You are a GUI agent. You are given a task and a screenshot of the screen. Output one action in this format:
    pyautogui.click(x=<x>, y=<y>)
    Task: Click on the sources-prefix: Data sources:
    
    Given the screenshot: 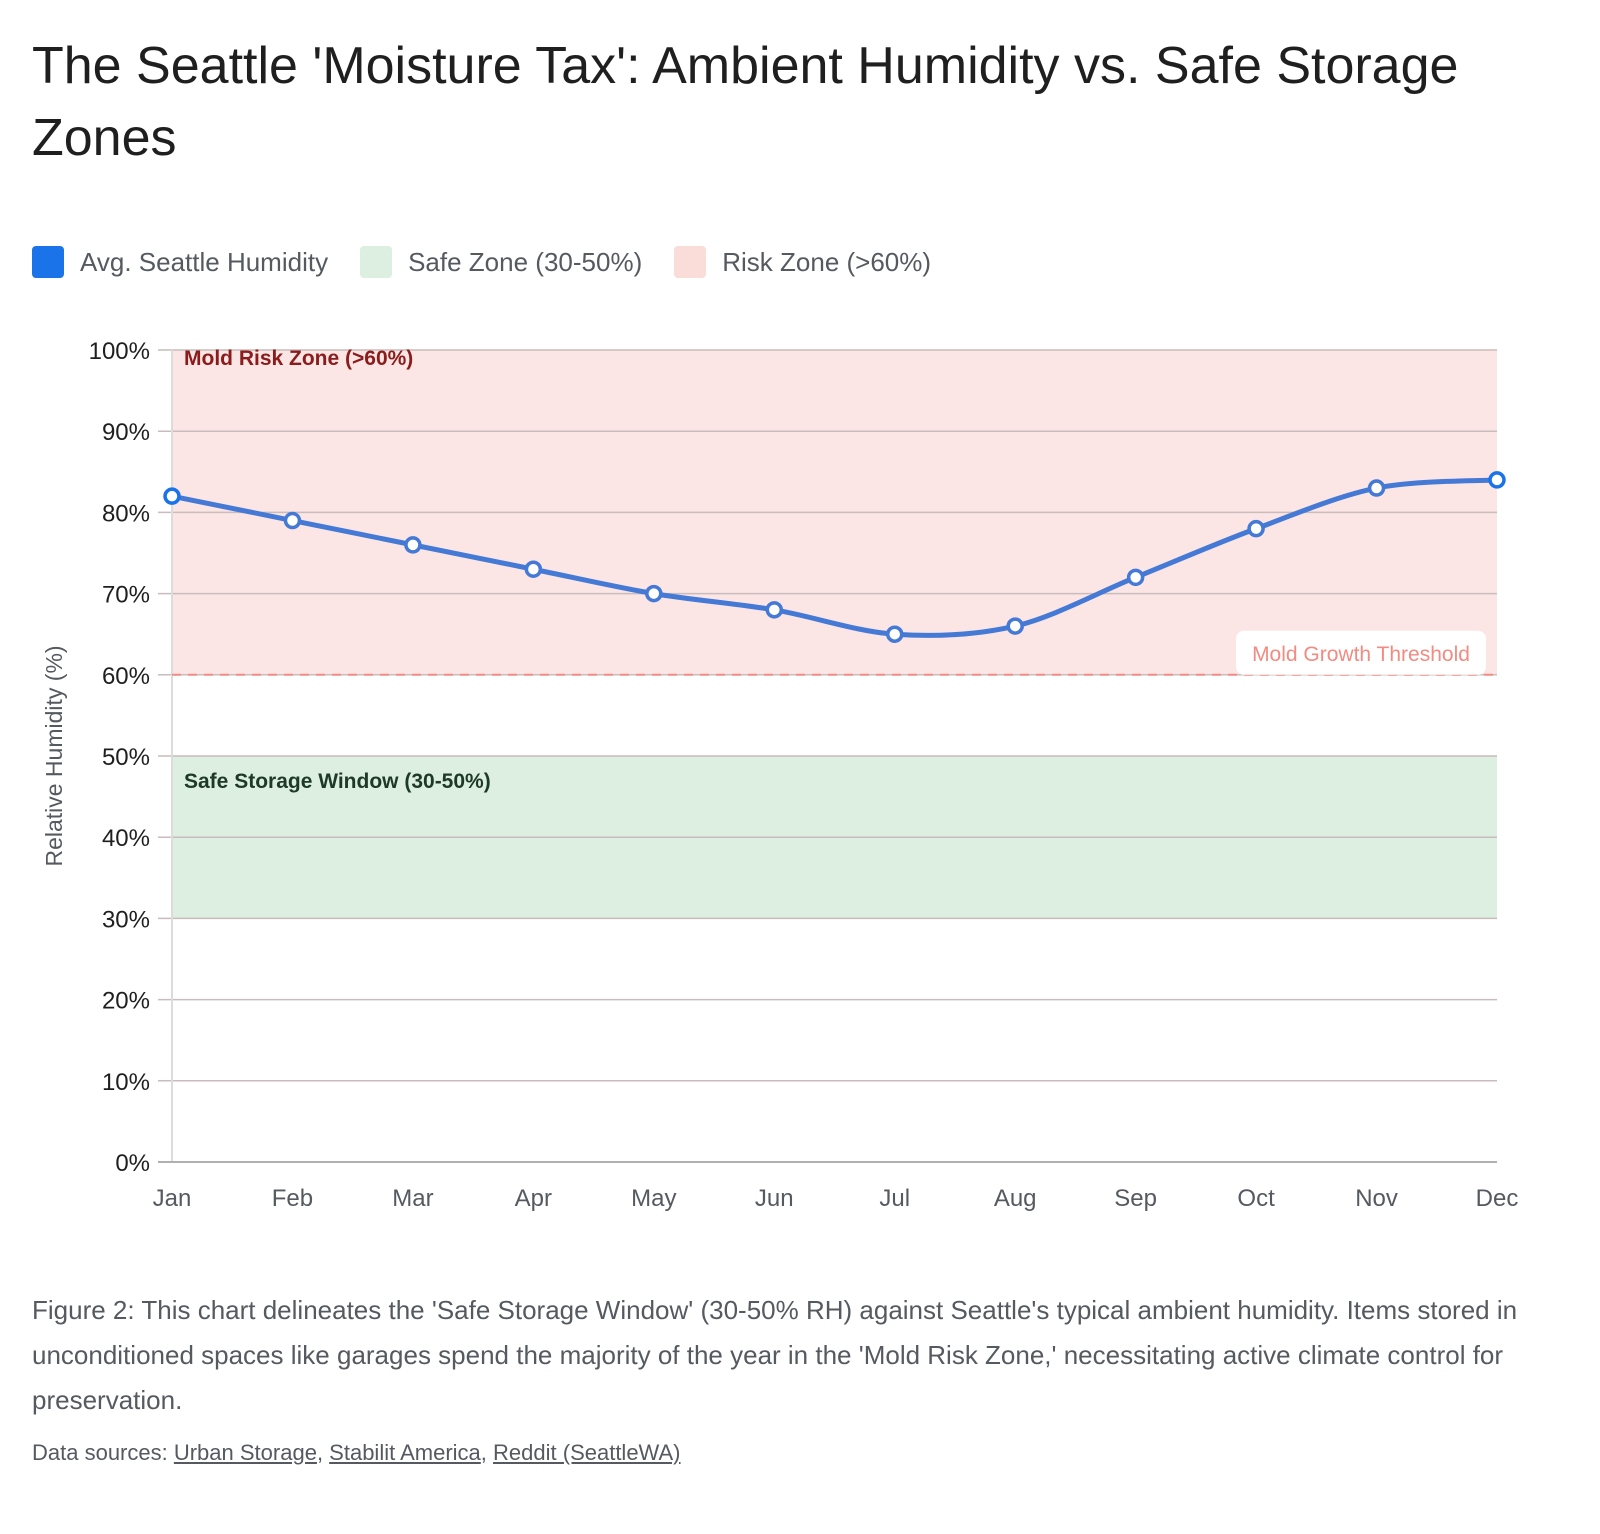 What is the action you would take?
    pyautogui.click(x=103, y=1452)
    